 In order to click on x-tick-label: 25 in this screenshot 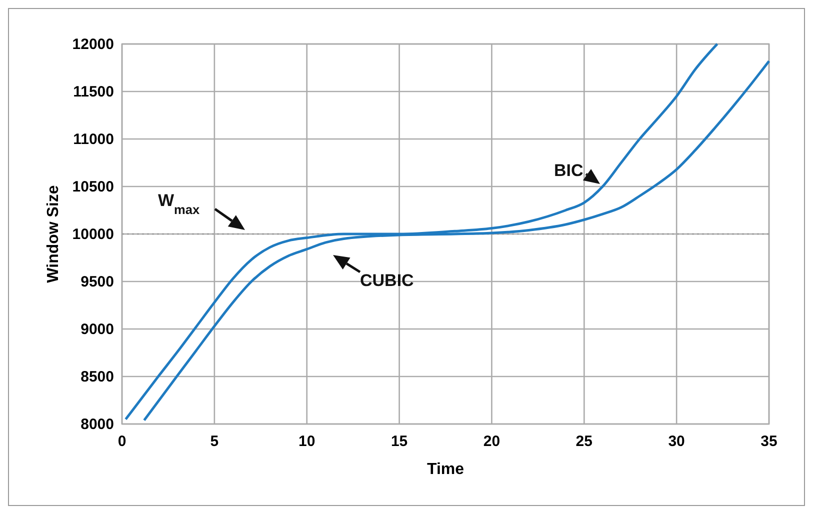, I will do `click(584, 441)`.